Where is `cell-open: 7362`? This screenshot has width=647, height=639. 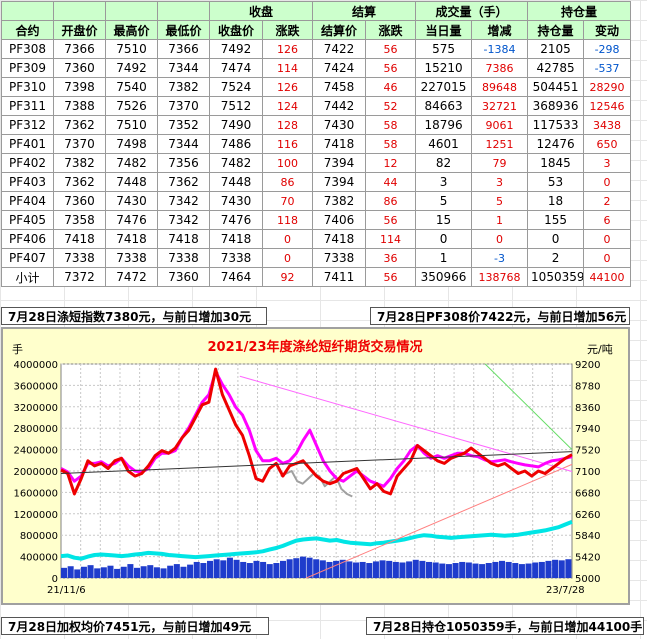
cell-open: 7362 is located at coordinates (79, 125).